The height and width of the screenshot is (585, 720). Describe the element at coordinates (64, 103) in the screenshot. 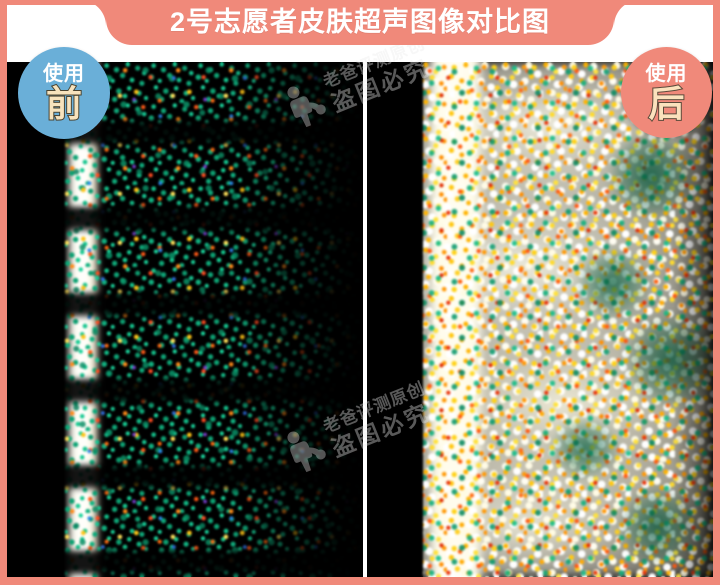

I see `badge-before-big-label: 前` at that location.